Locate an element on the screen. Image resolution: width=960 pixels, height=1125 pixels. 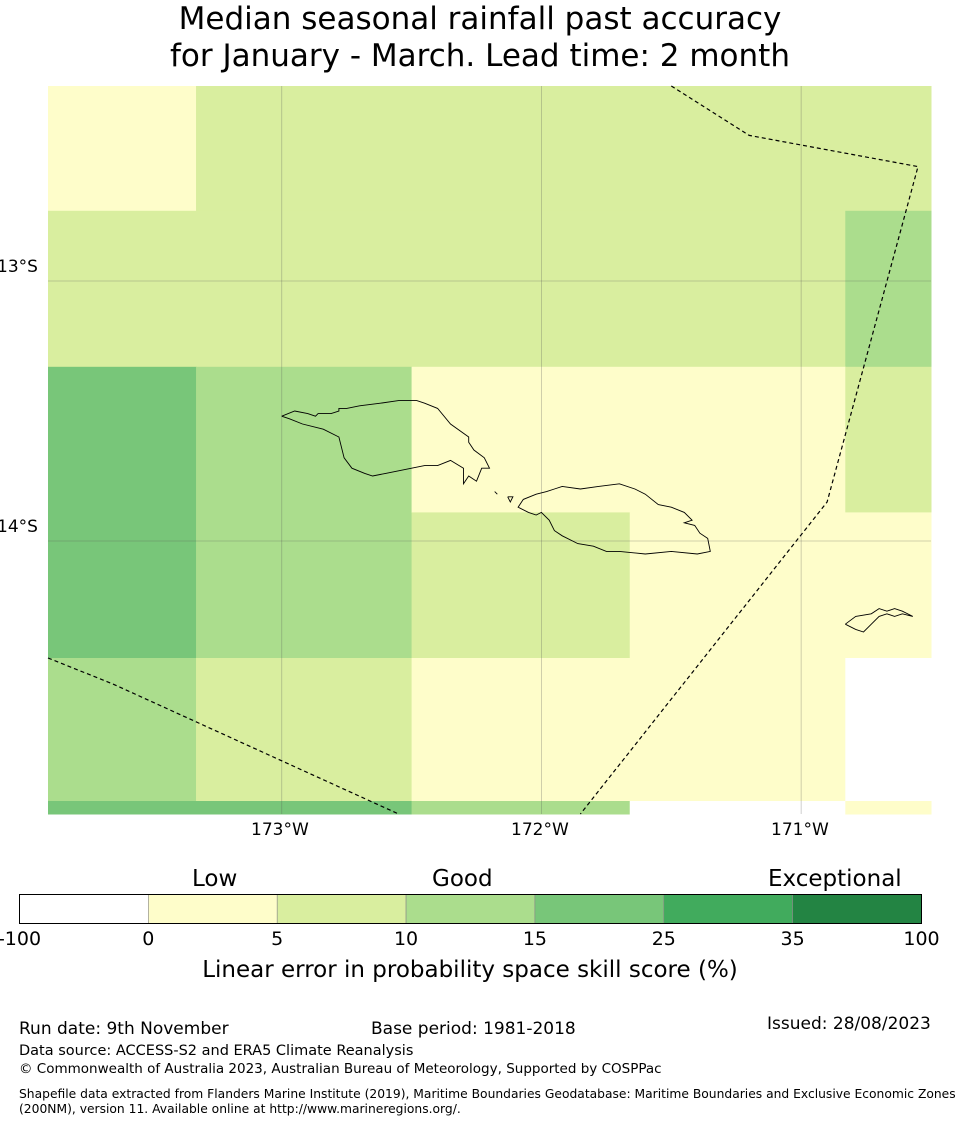
colorbar-tick-label: 35 is located at coordinates (792, 939).